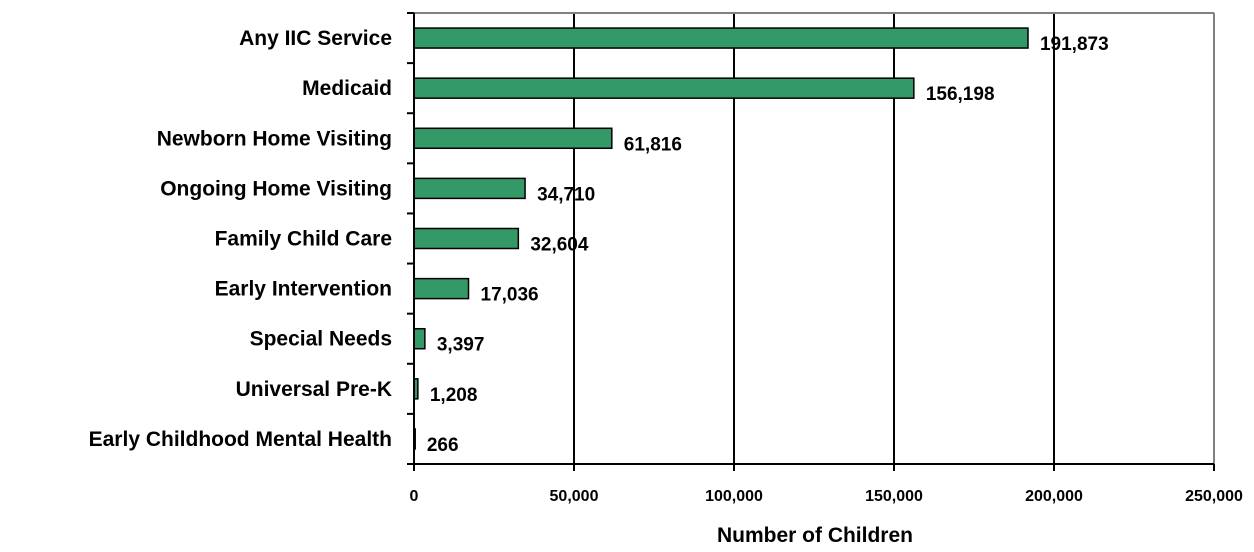 The width and height of the screenshot is (1254, 552). Describe the element at coordinates (315, 38) in the screenshot. I see `category-label: Any IIC Service` at that location.